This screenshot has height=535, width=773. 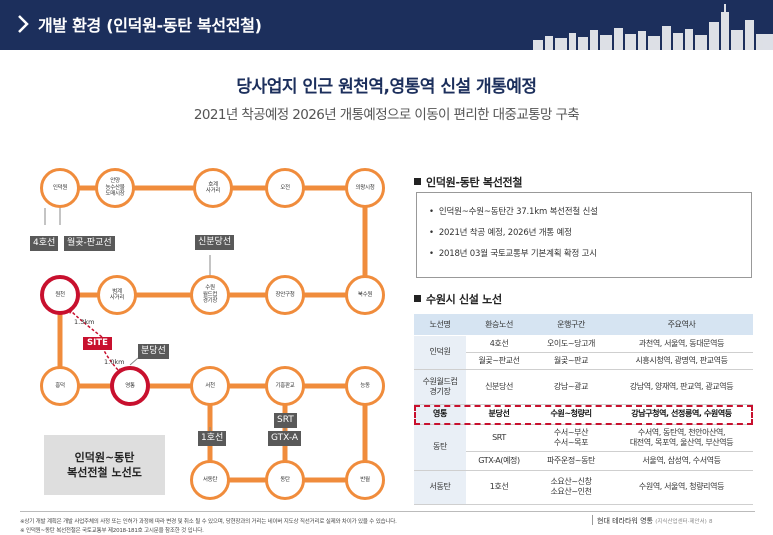 What do you see at coordinates (499, 325) in the screenshot?
I see `table-header: 환승노선` at bounding box center [499, 325].